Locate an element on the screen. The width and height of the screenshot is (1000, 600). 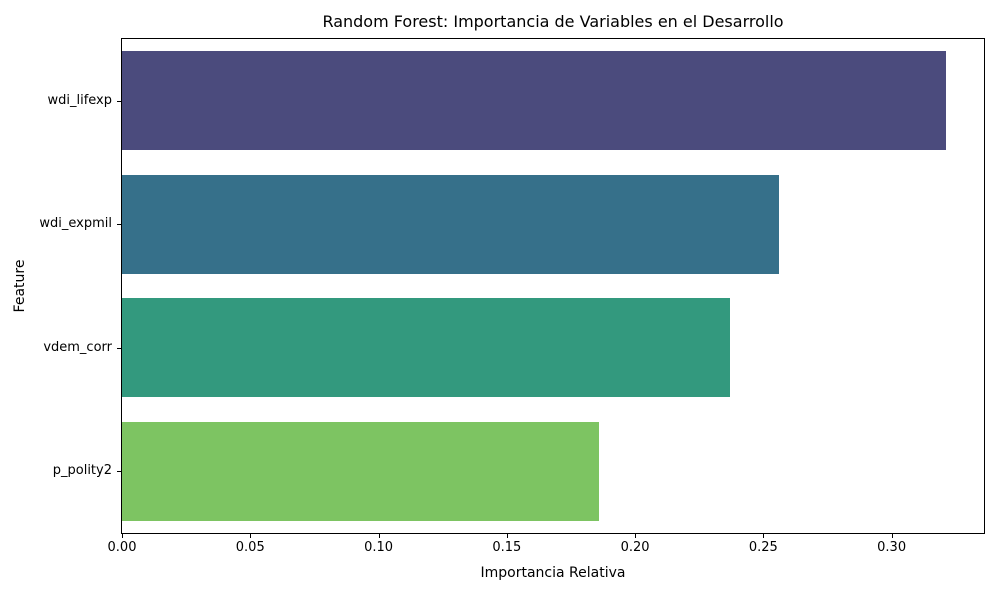
ytick-label-vdem_corr: vdem_corr is located at coordinates (77, 347).